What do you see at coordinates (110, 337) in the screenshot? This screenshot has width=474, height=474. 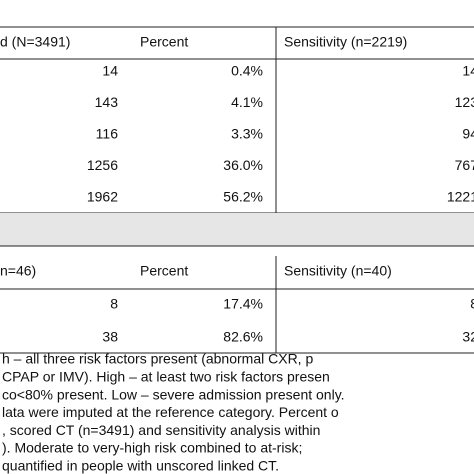 I see `cell: 38` at bounding box center [110, 337].